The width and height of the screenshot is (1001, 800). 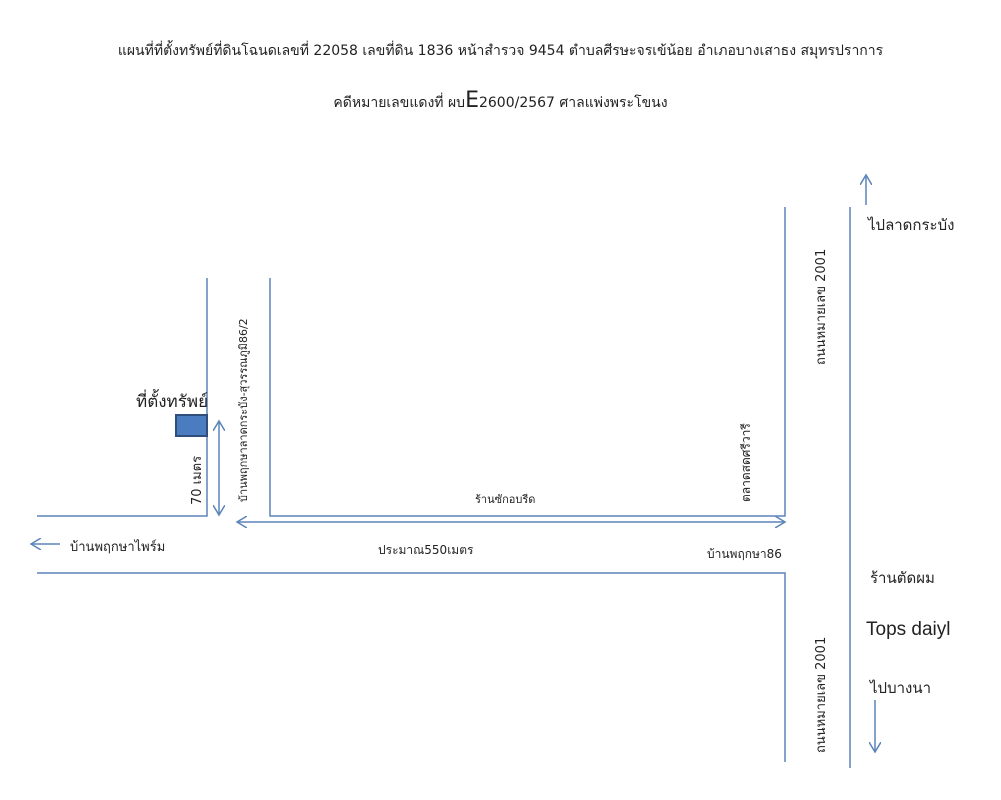 What do you see at coordinates (744, 554) in the screenshot?
I see `pruksa86-label: บ้านพฤกษา86` at bounding box center [744, 554].